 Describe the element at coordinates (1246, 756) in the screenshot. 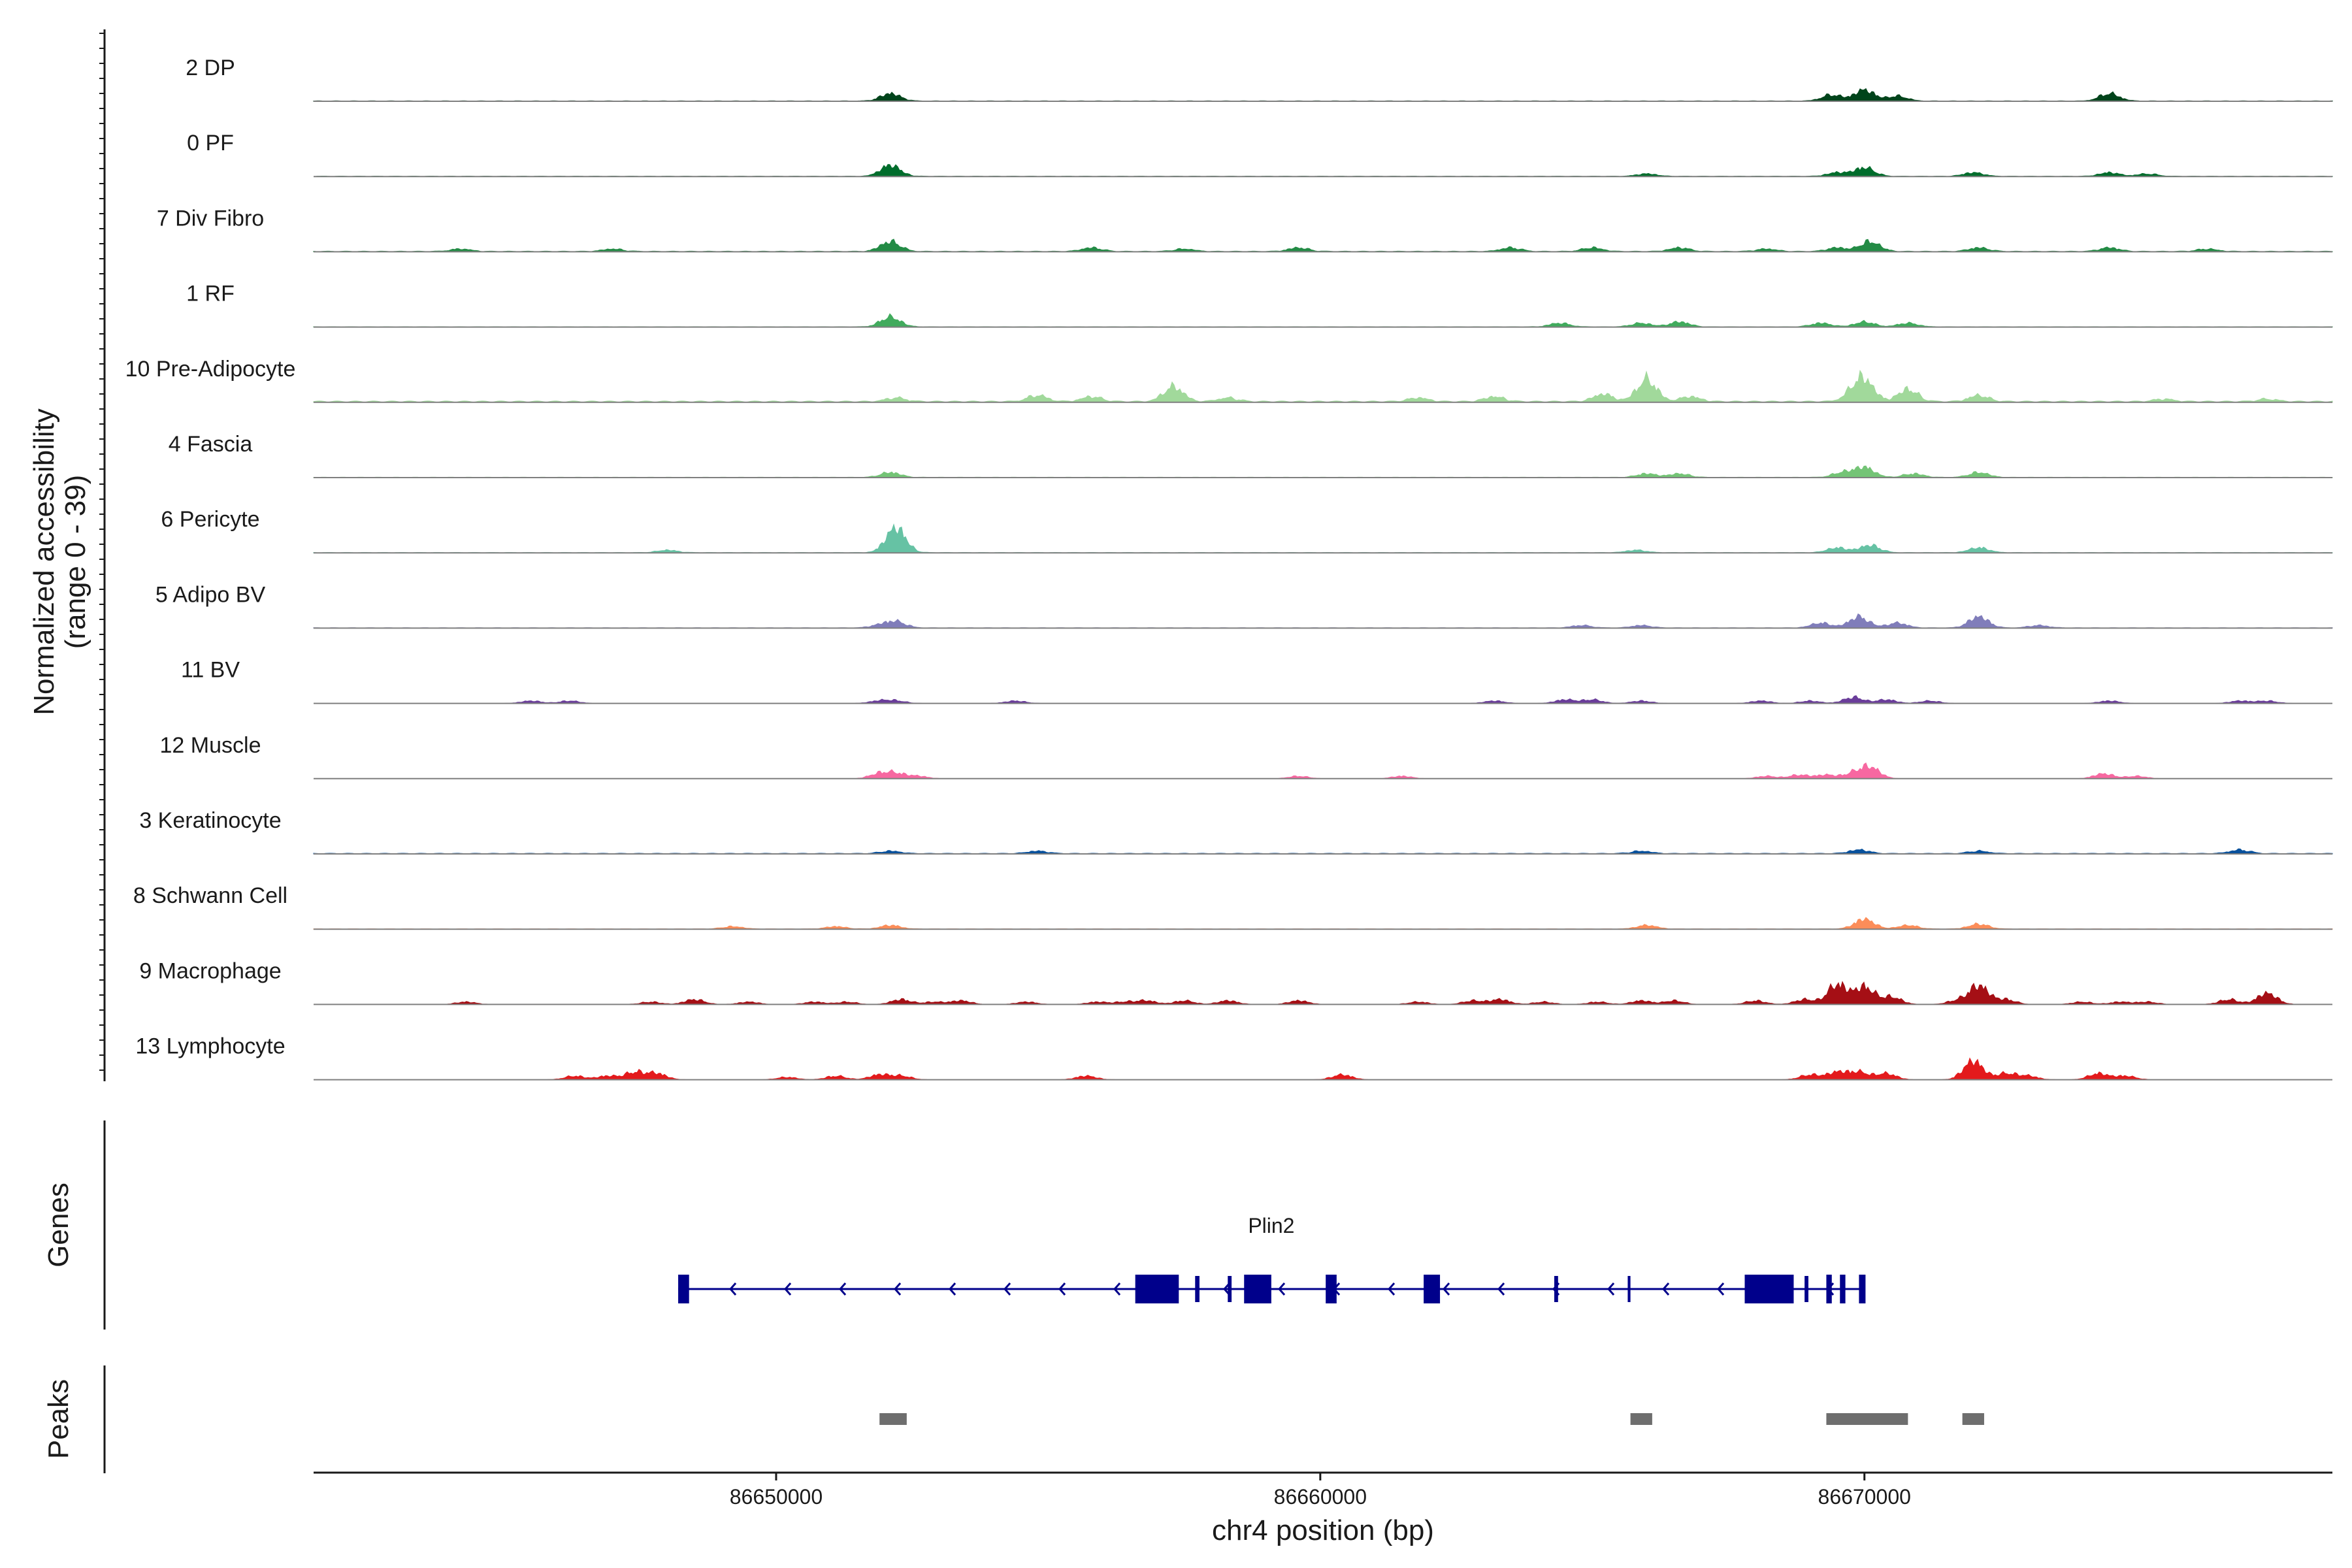

I see `track-10: 12 Muscle` at that location.